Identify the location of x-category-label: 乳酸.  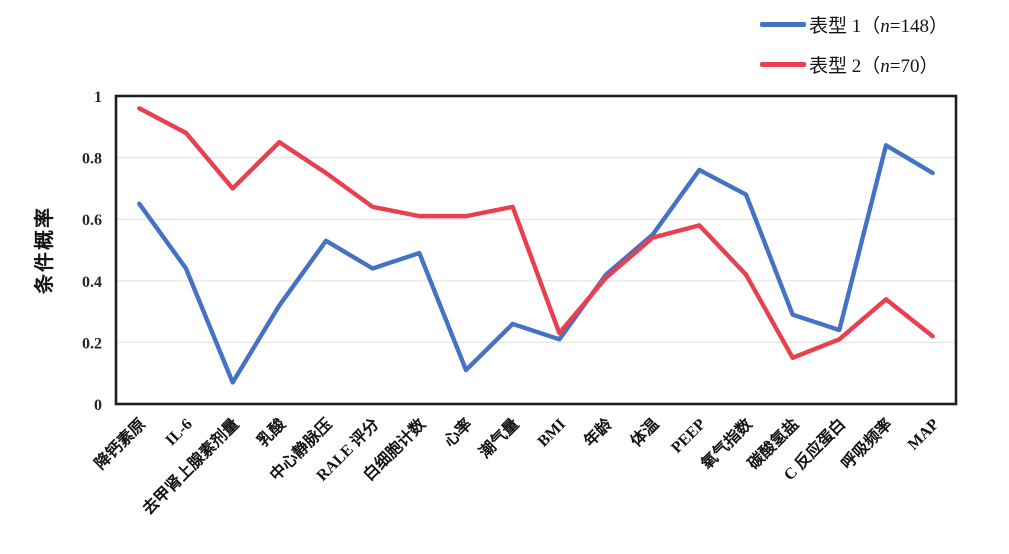
(271, 432).